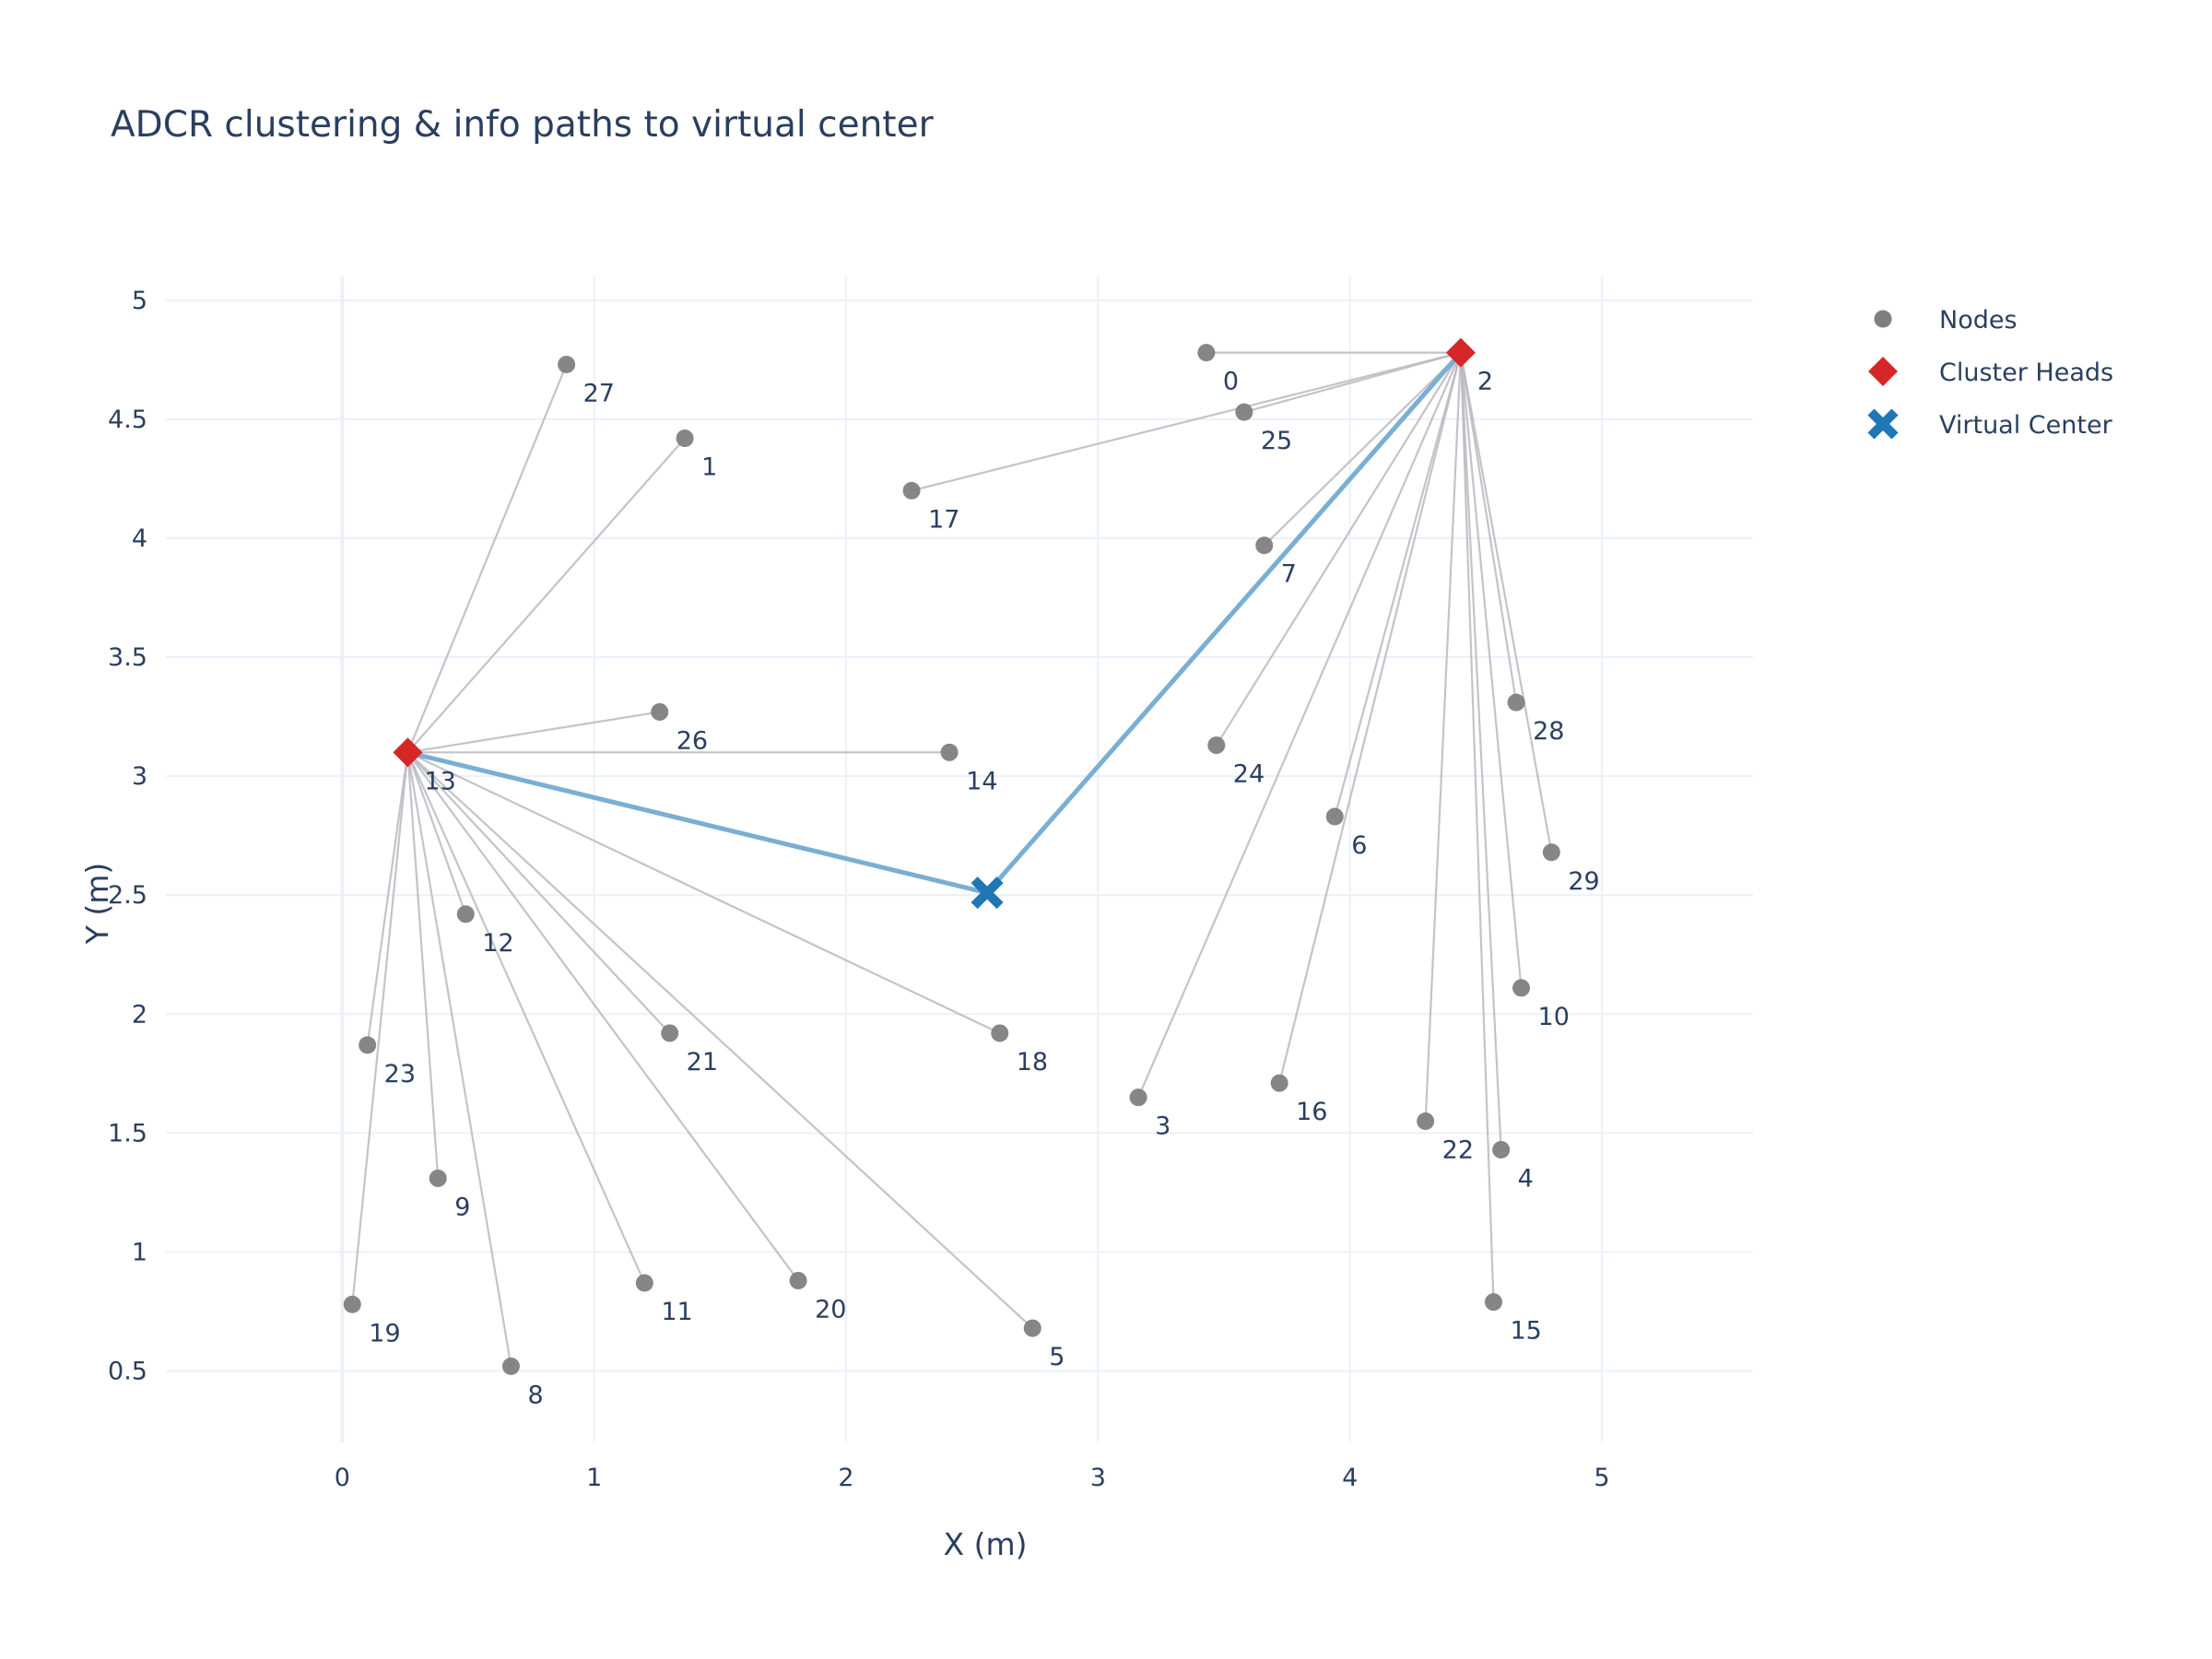 This screenshot has width=2212, height=1659. What do you see at coordinates (986, 1544) in the screenshot?
I see `x-axis-title: X (m)` at bounding box center [986, 1544].